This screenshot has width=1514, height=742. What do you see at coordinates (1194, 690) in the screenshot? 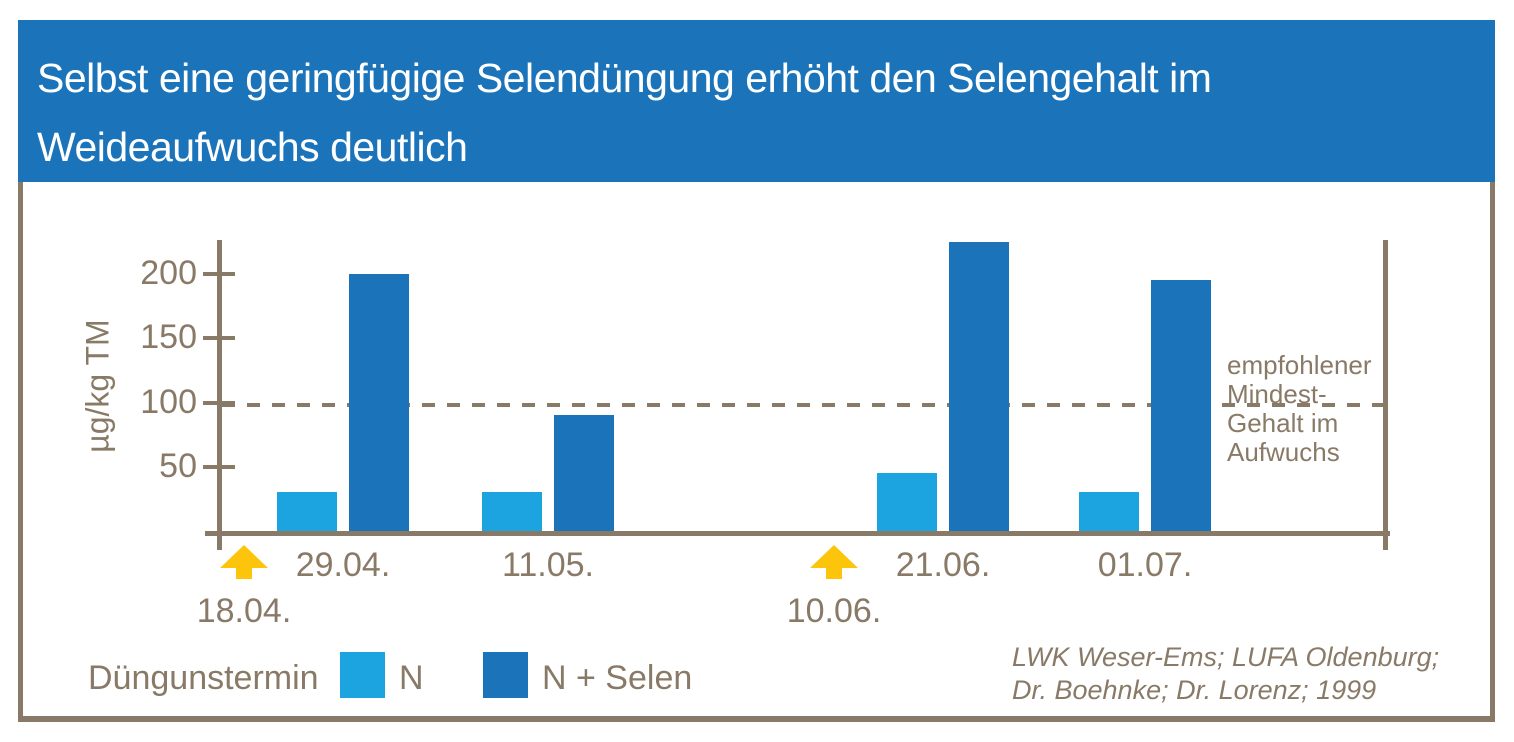
I see `source-line-2: Dr. Boehnke; Dr. Lorenz; 1999` at bounding box center [1194, 690].